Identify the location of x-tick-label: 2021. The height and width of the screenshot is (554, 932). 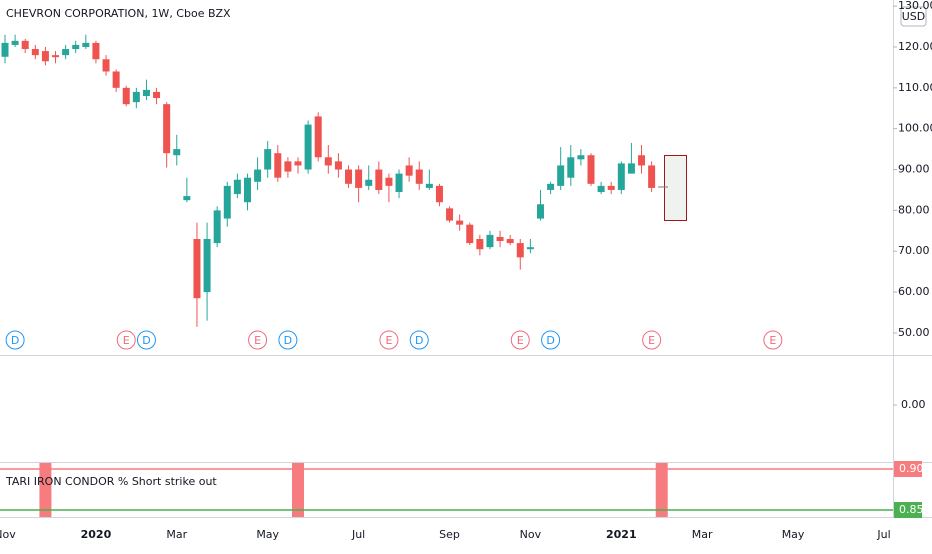
(621, 534).